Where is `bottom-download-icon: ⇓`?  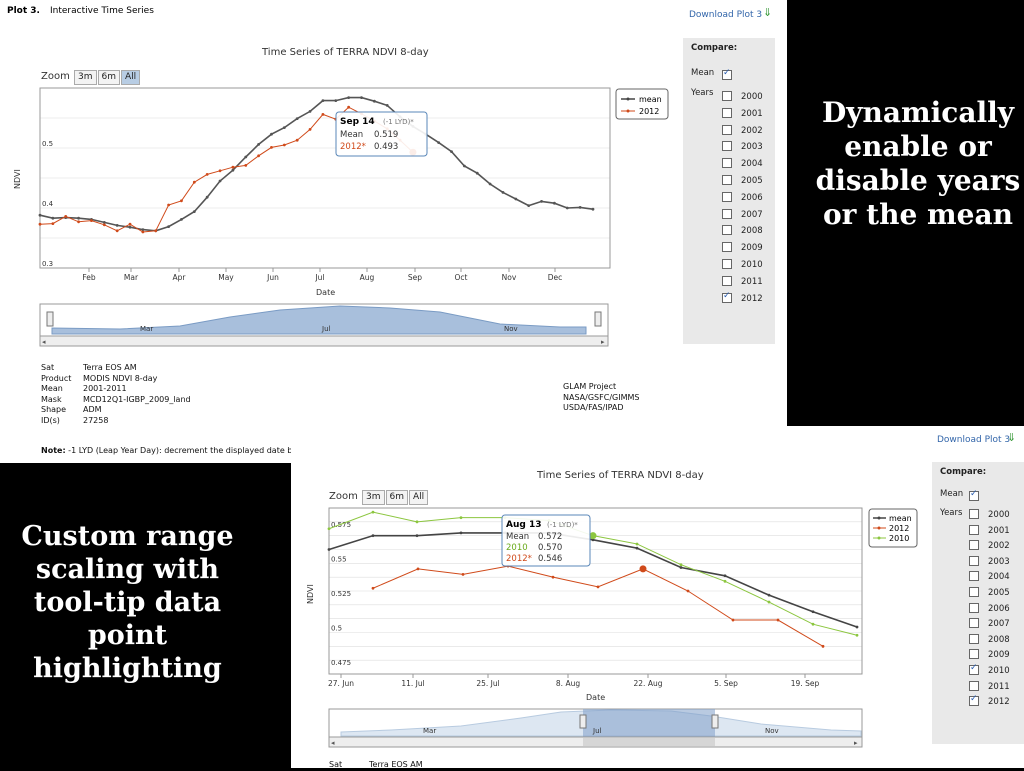 bottom-download-icon: ⇓ is located at coordinates (1012, 437).